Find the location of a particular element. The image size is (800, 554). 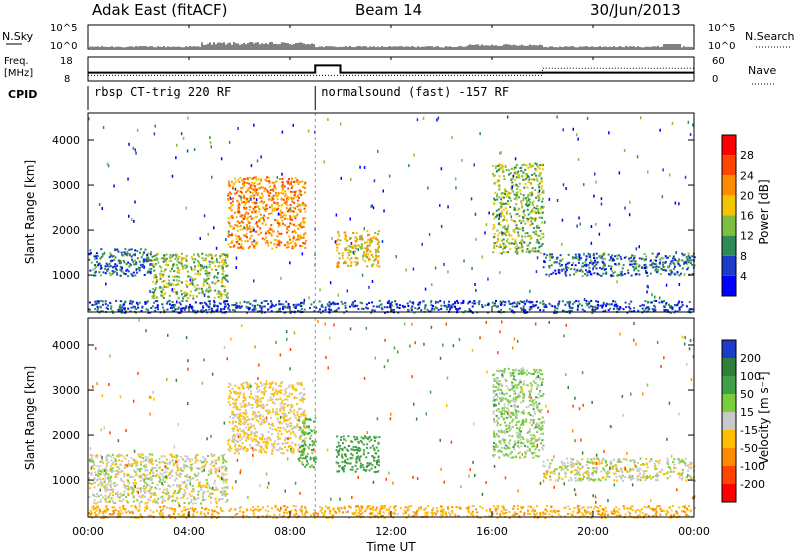

sky-tick-top: 10^5 is located at coordinates (63, 28).